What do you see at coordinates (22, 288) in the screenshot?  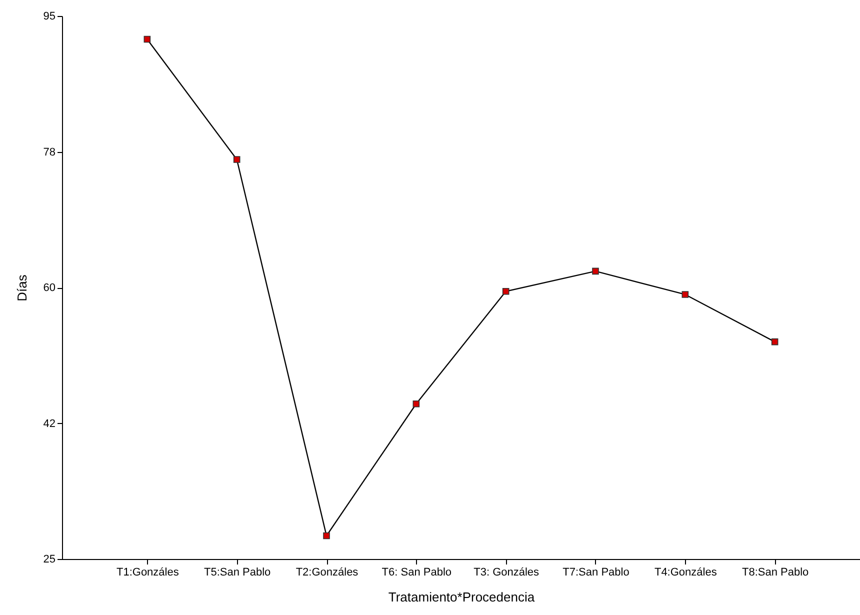 I see `y-axis-title: Días` at bounding box center [22, 288].